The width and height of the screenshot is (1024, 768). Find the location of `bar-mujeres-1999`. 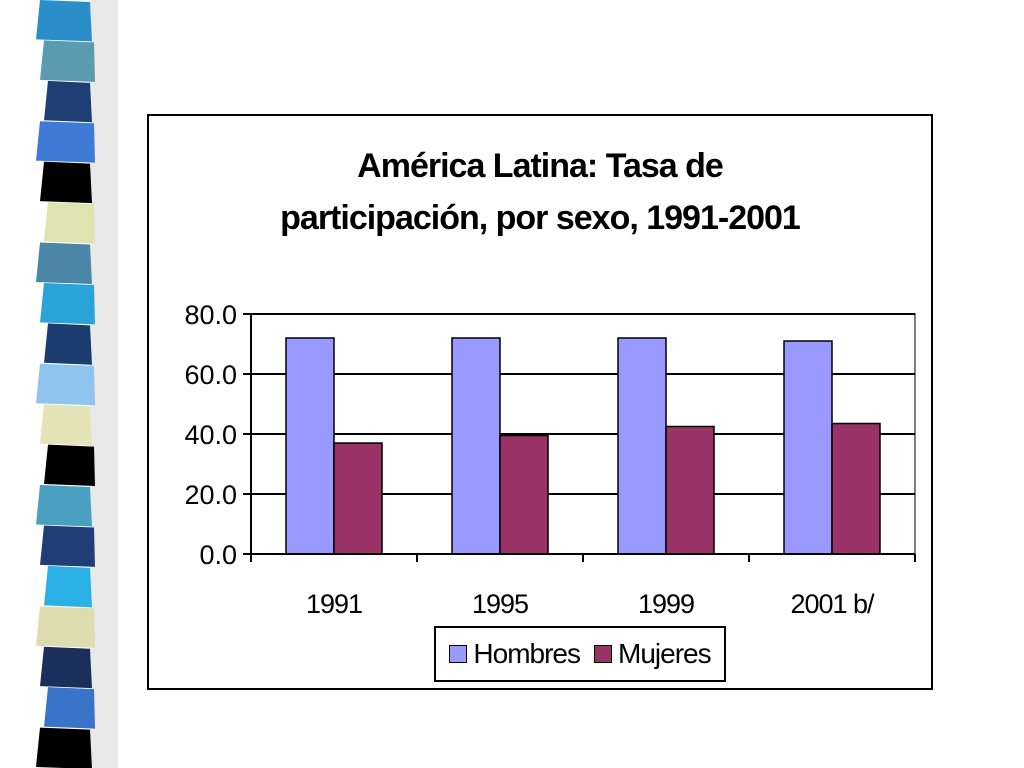

bar-mujeres-1999 is located at coordinates (690, 490).